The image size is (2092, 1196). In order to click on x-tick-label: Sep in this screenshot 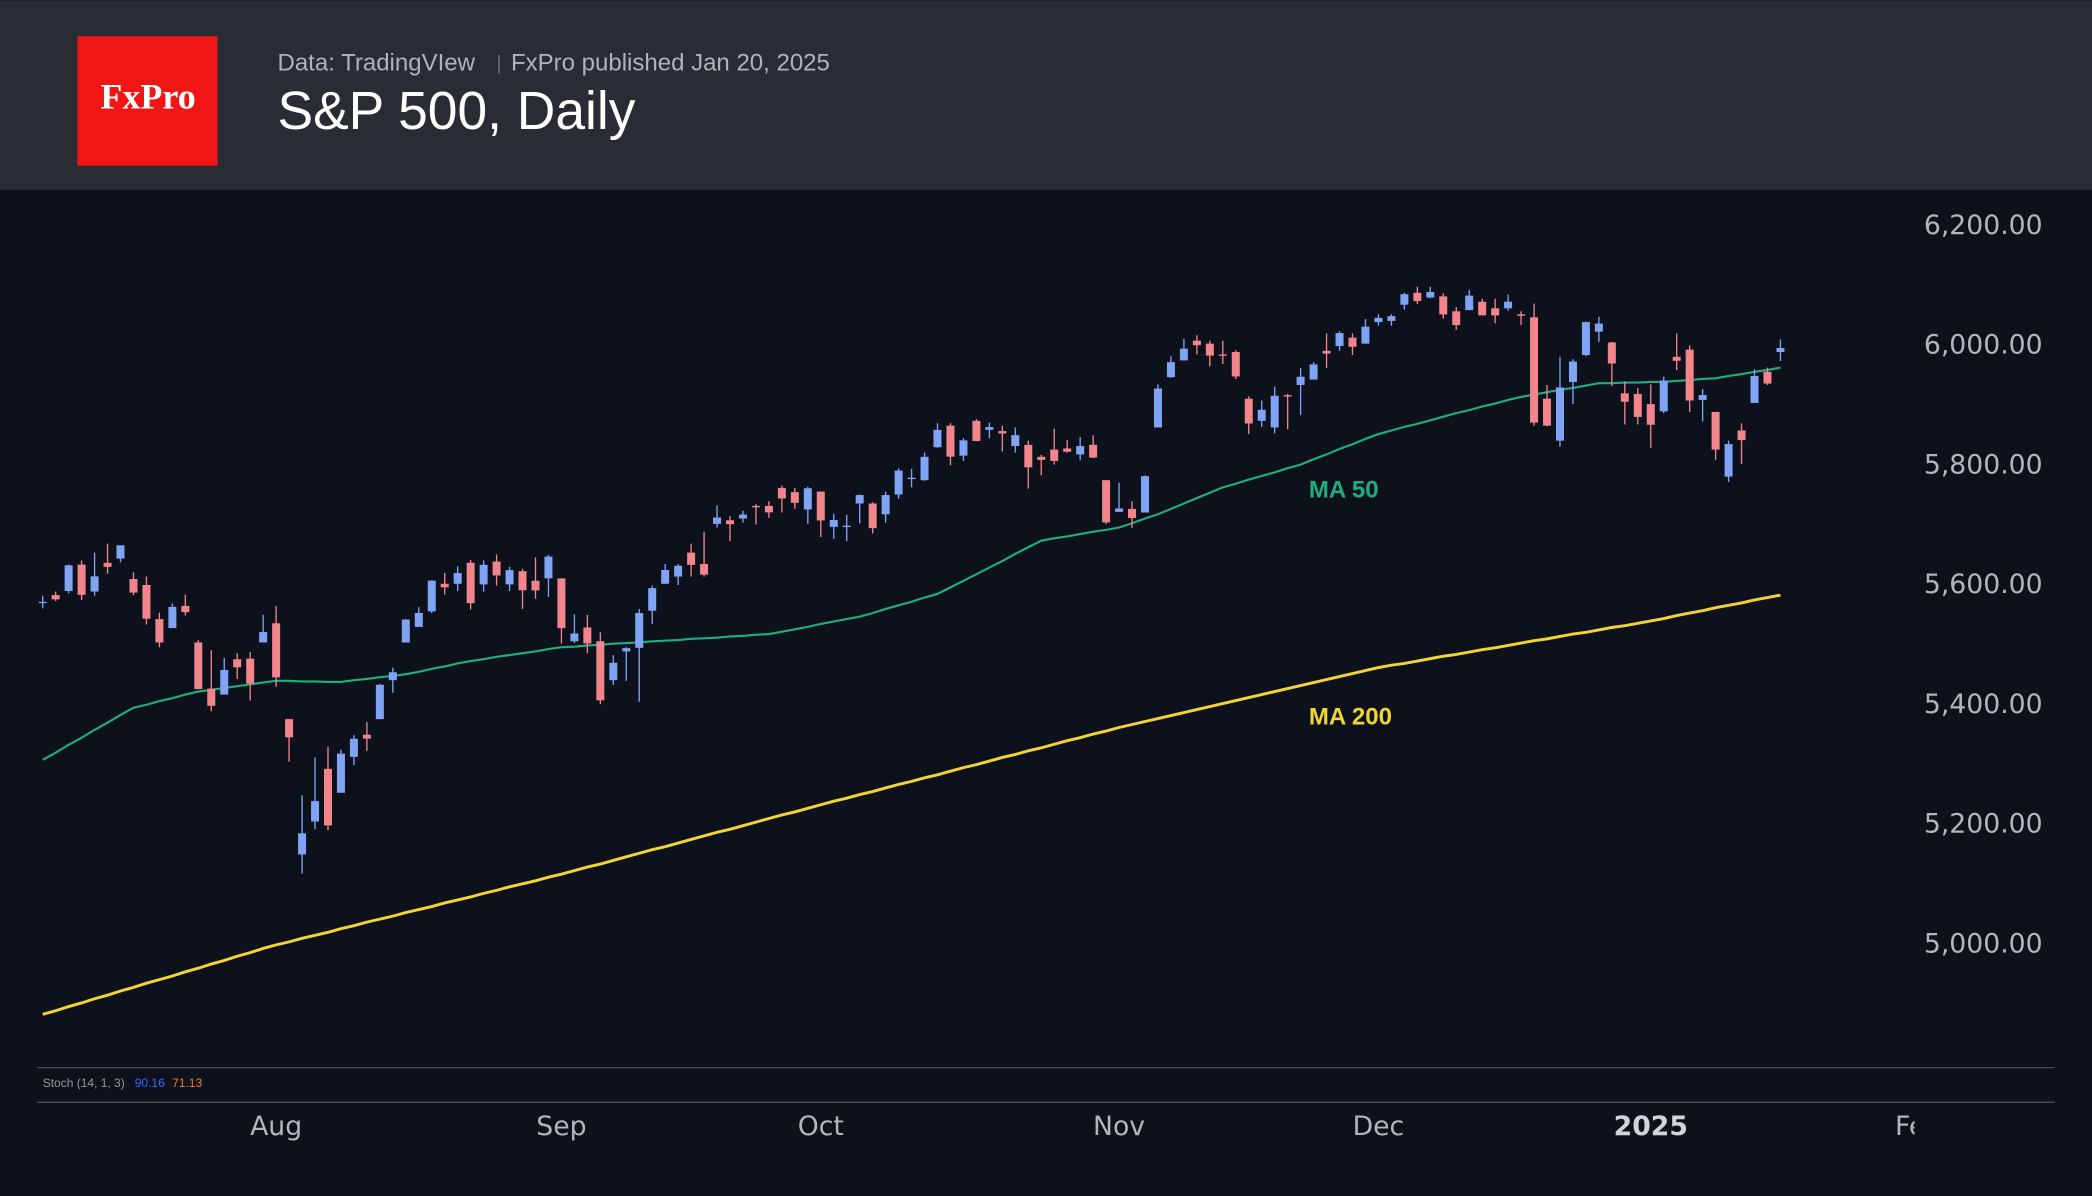, I will do `click(561, 1126)`.